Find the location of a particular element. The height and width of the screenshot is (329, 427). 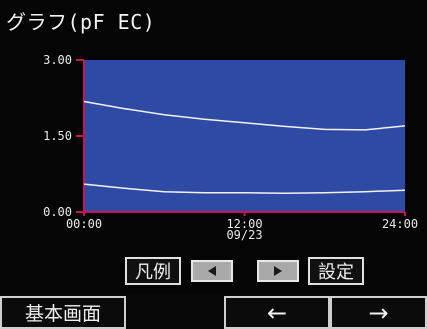

x-tick-label: 12:00 is located at coordinates (244, 224).